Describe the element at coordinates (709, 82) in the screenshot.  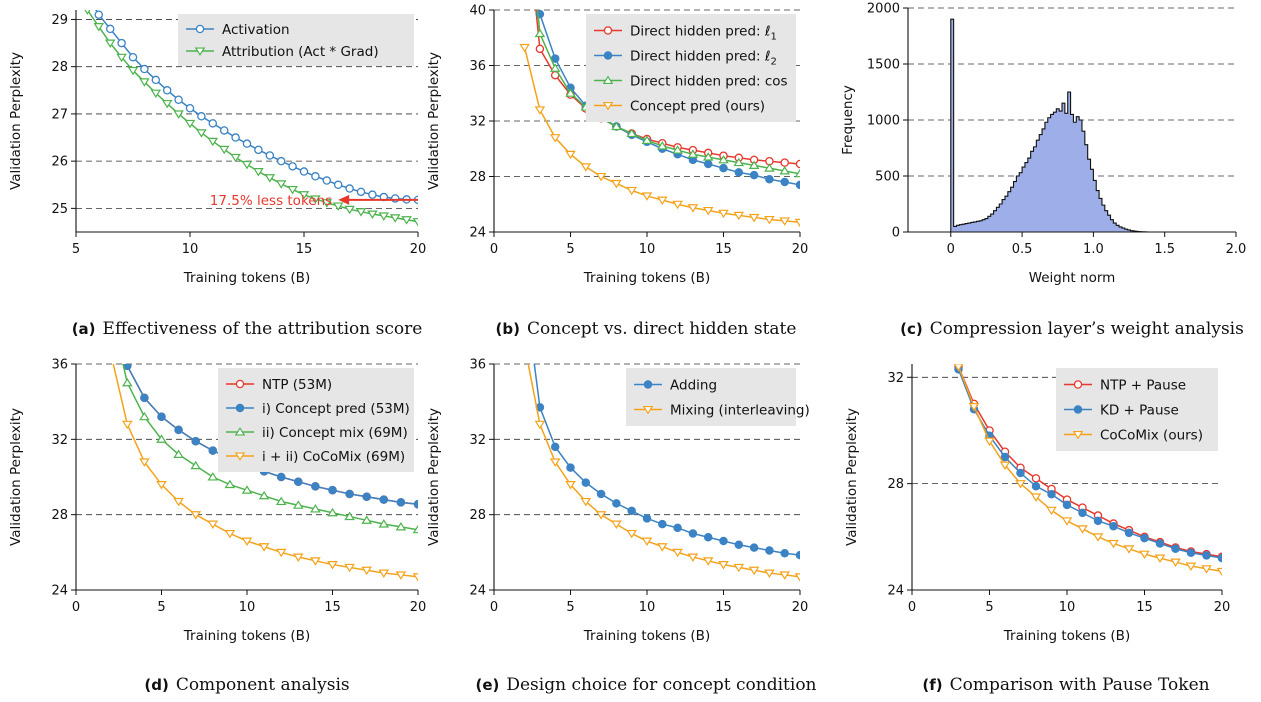
I see `legend-label: Direct hidden pred: cos` at that location.